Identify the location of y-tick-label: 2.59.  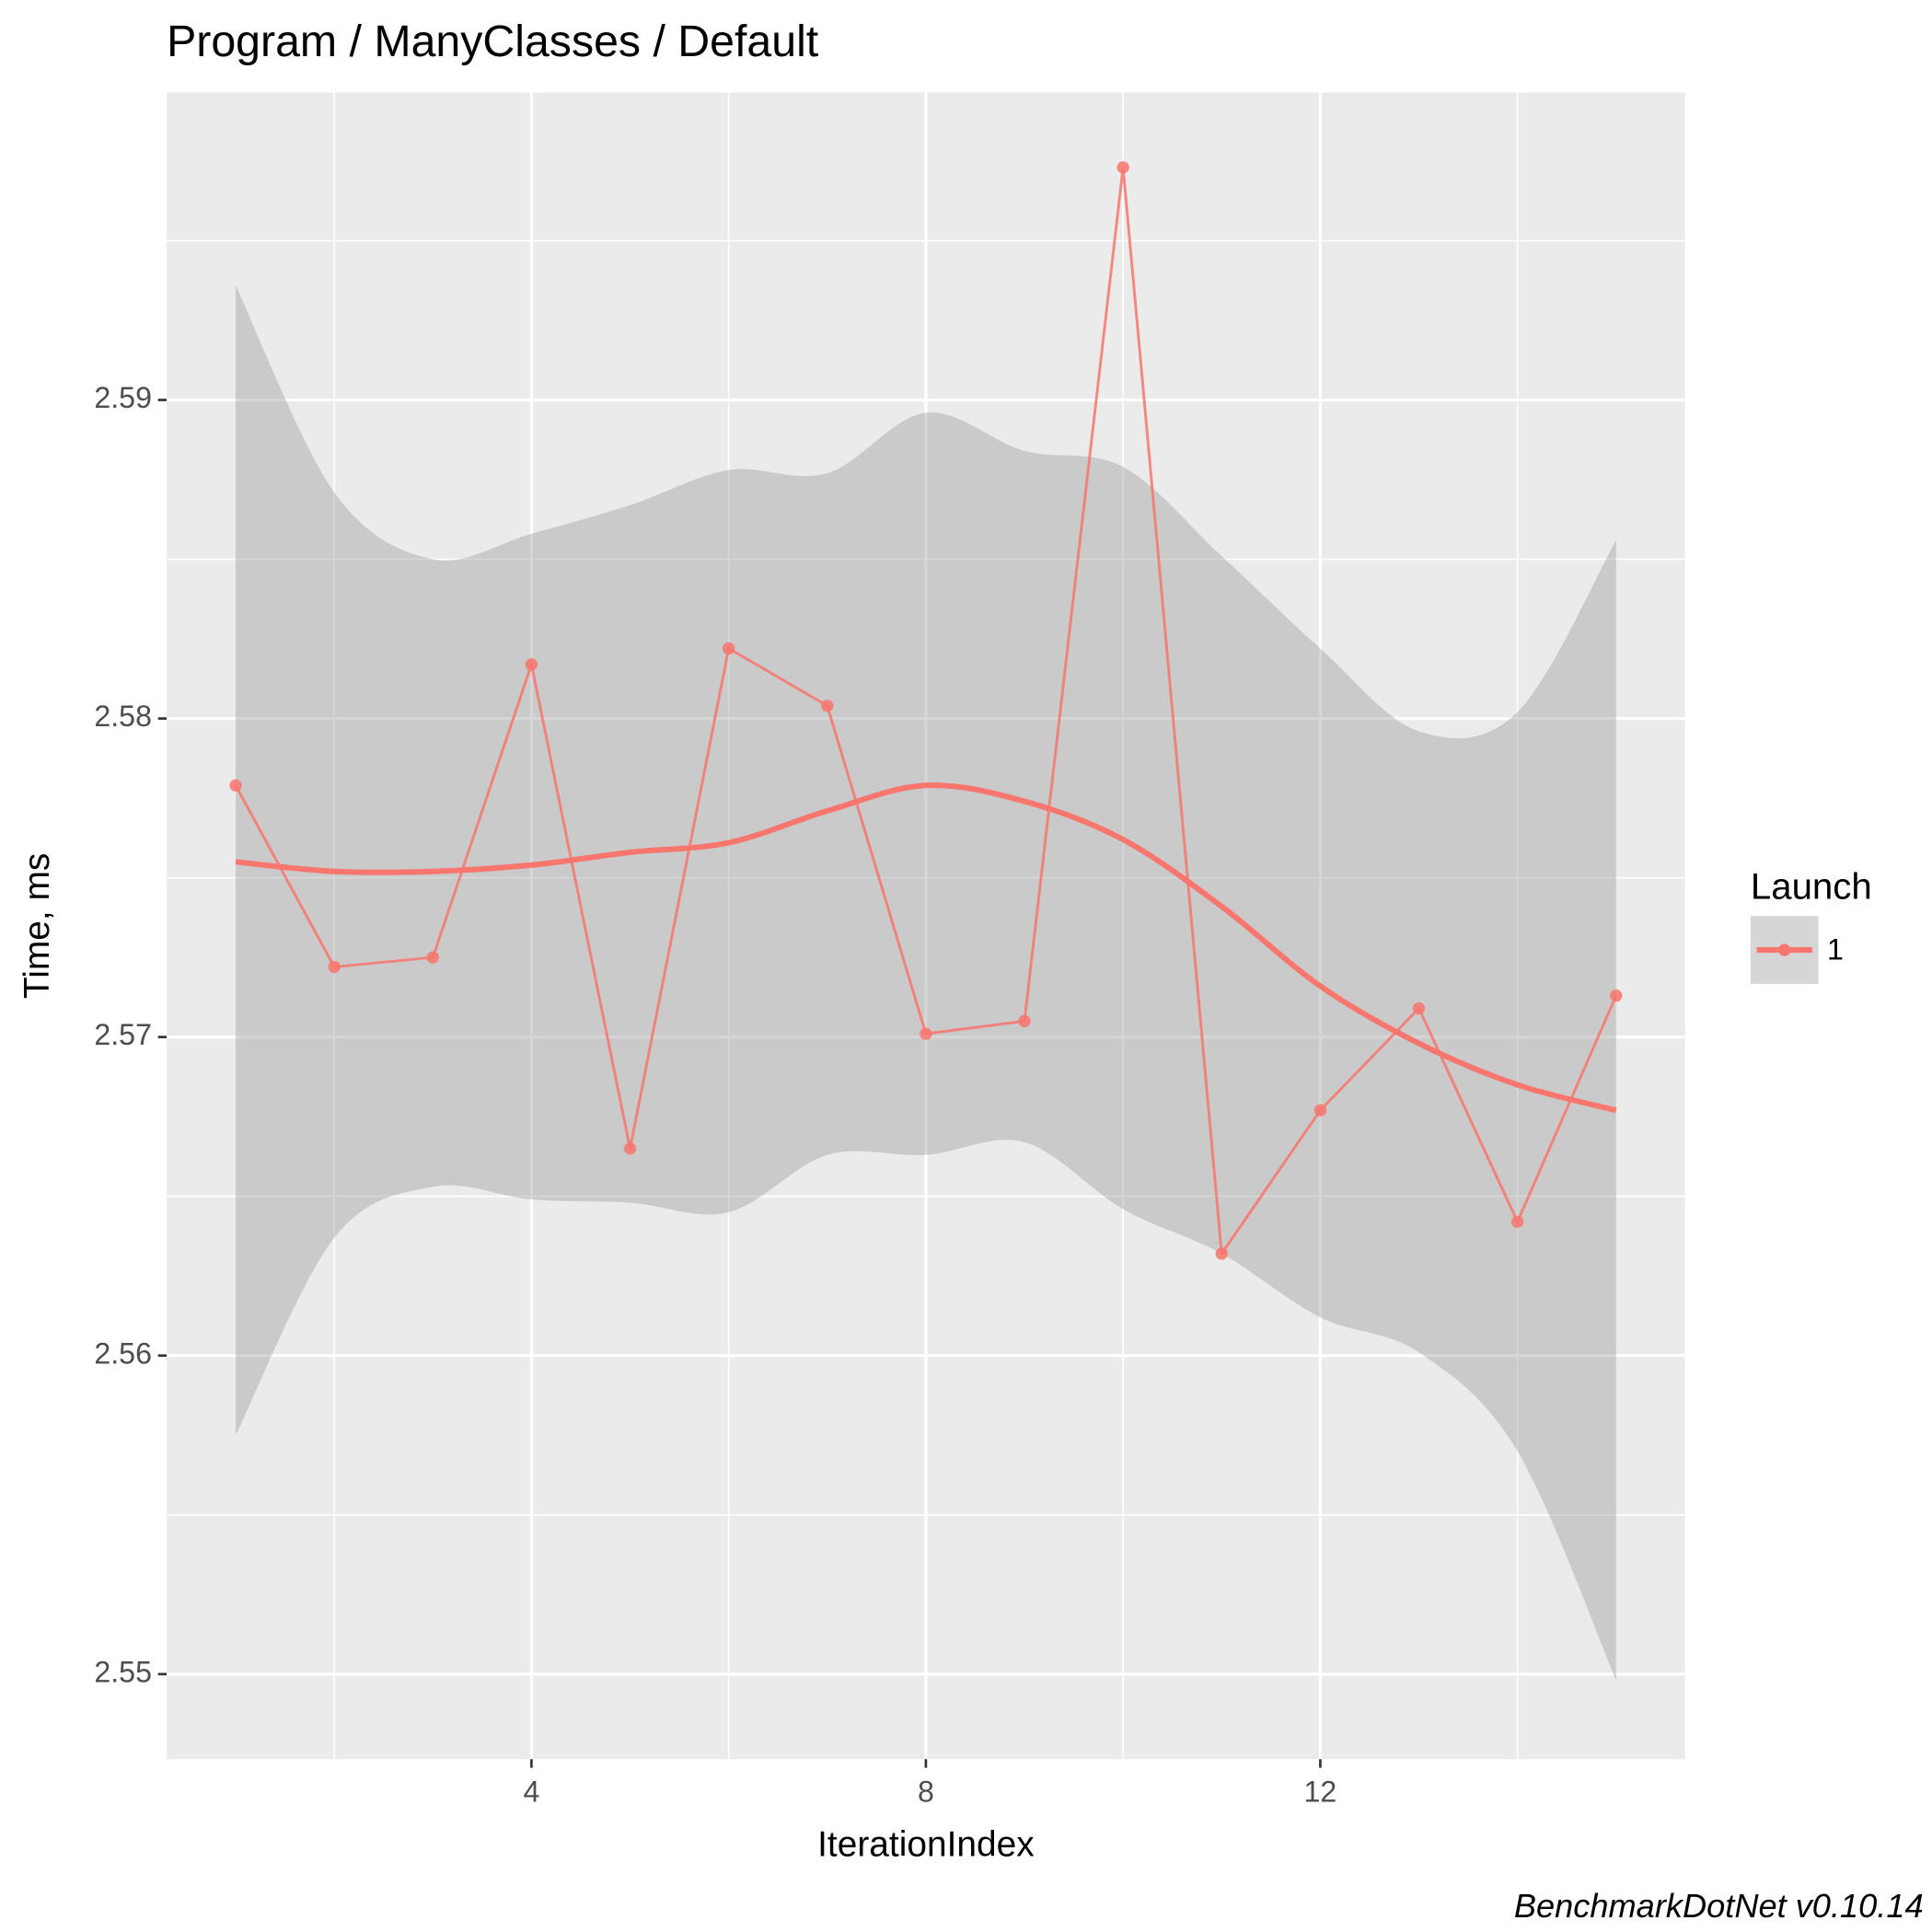
(123, 398).